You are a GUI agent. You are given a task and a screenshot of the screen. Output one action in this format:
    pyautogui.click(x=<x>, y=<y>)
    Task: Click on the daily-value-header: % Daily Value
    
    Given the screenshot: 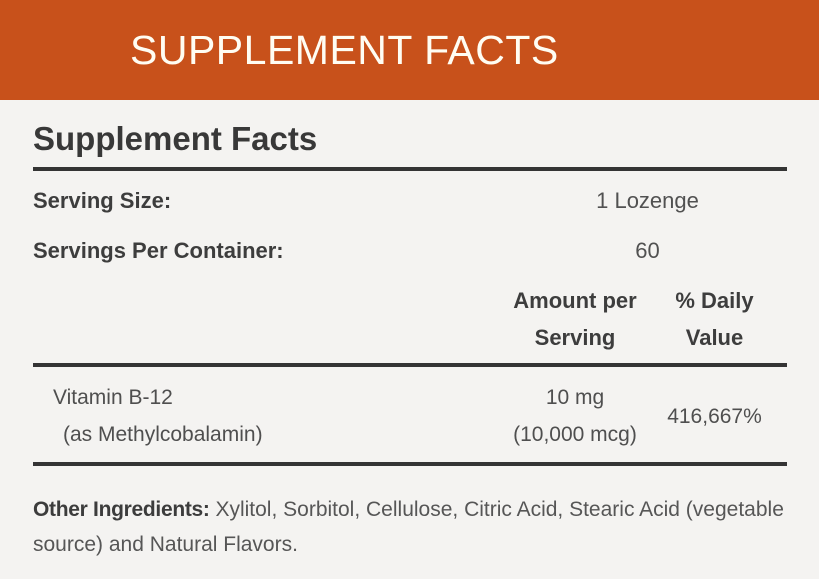 What is the action you would take?
    pyautogui.click(x=714, y=319)
    